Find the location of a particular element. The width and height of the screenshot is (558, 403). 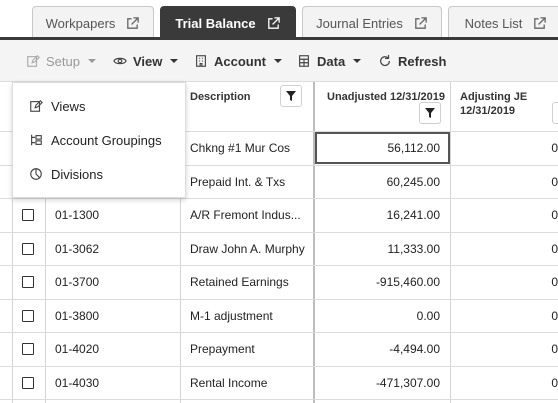

divisions-icon is located at coordinates (36, 174).